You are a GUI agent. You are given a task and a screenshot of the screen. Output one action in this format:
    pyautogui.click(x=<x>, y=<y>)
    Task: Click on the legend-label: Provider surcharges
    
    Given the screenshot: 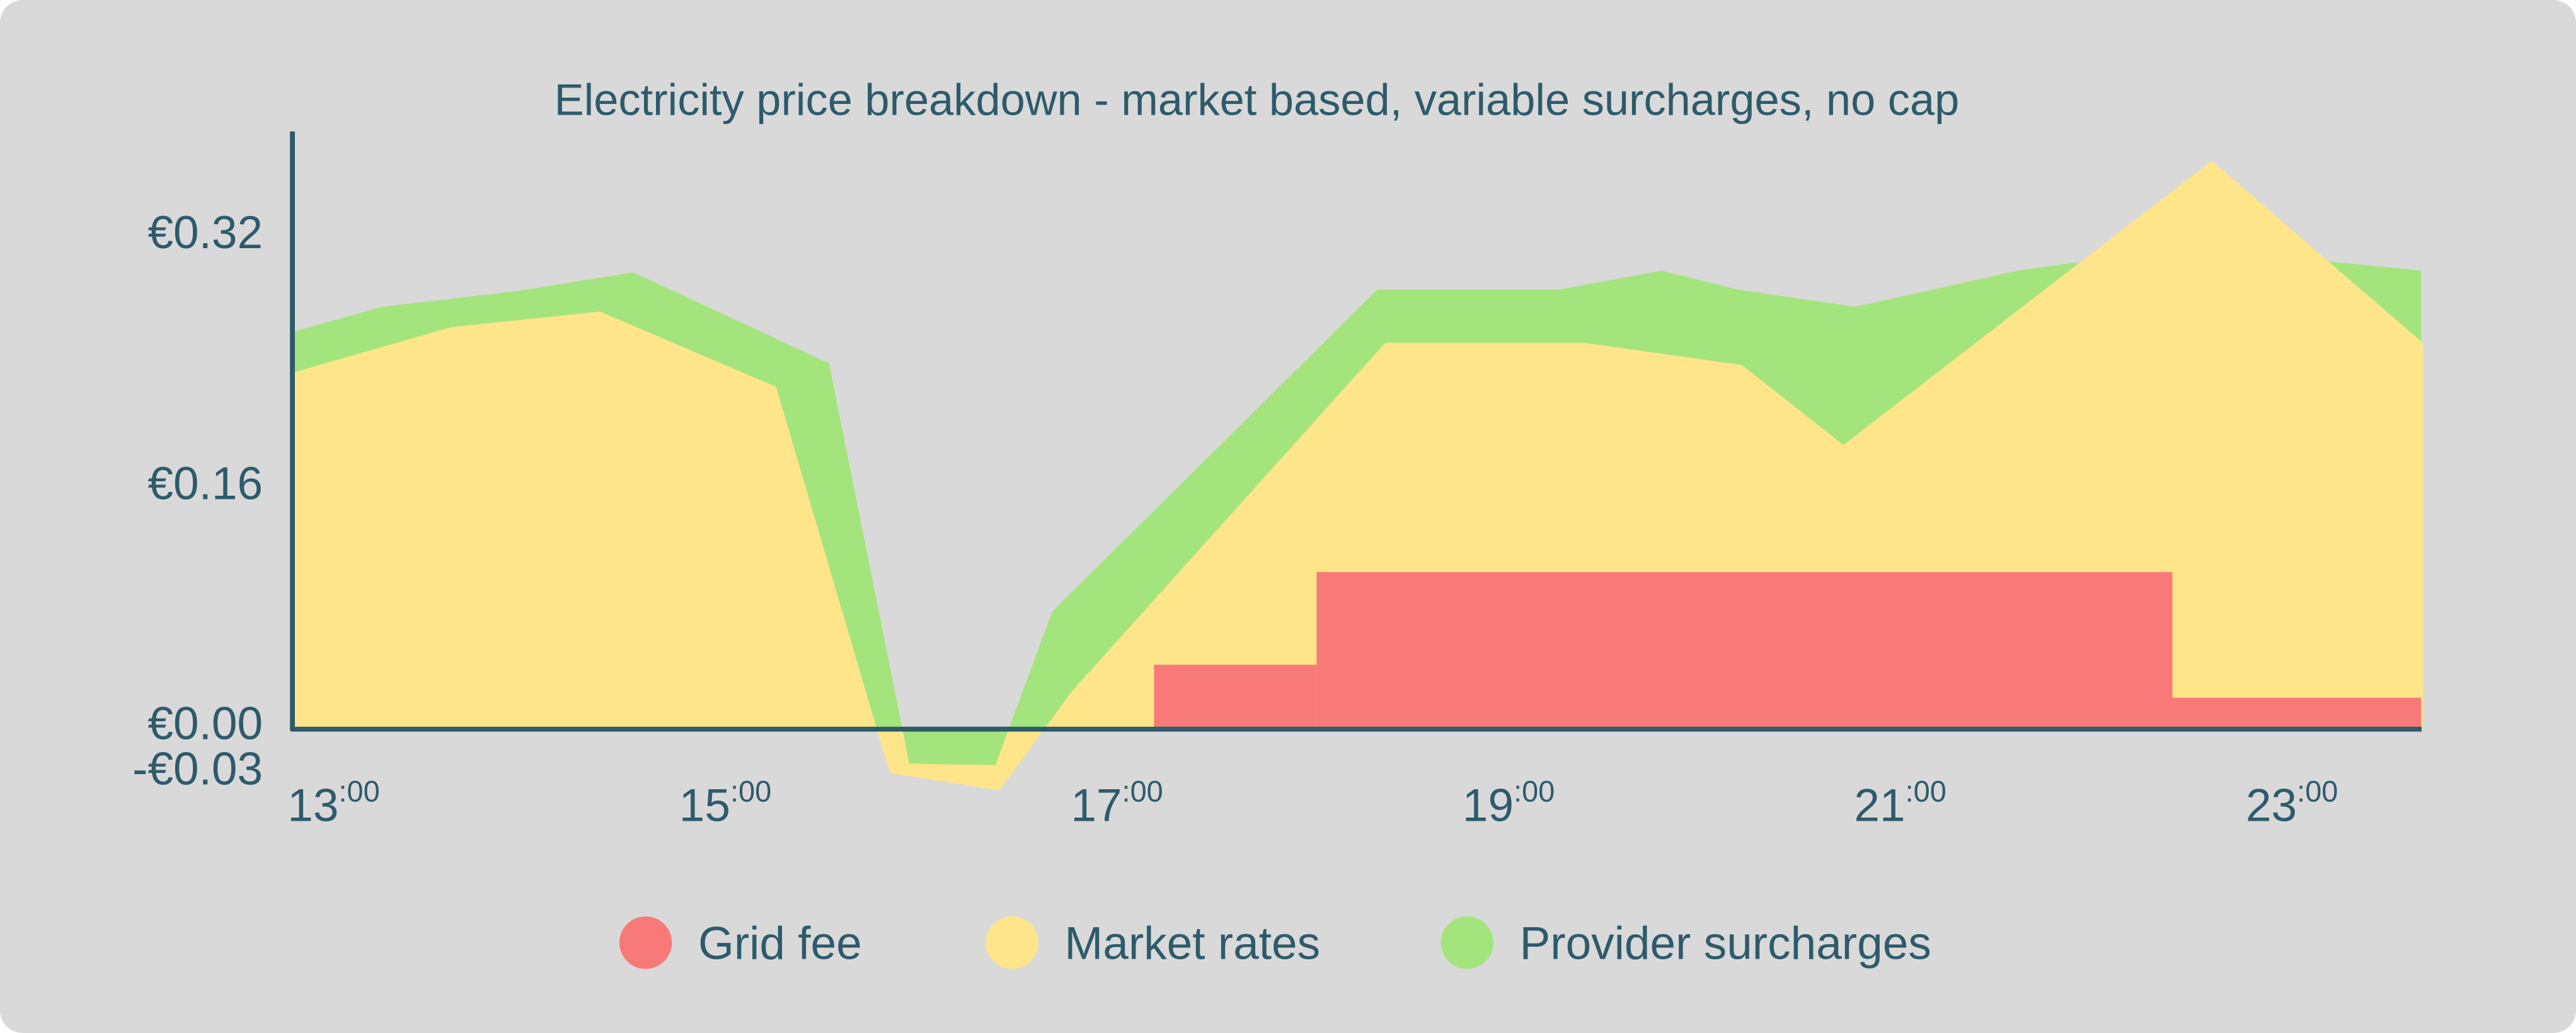 What is the action you would take?
    pyautogui.click(x=1725, y=943)
    